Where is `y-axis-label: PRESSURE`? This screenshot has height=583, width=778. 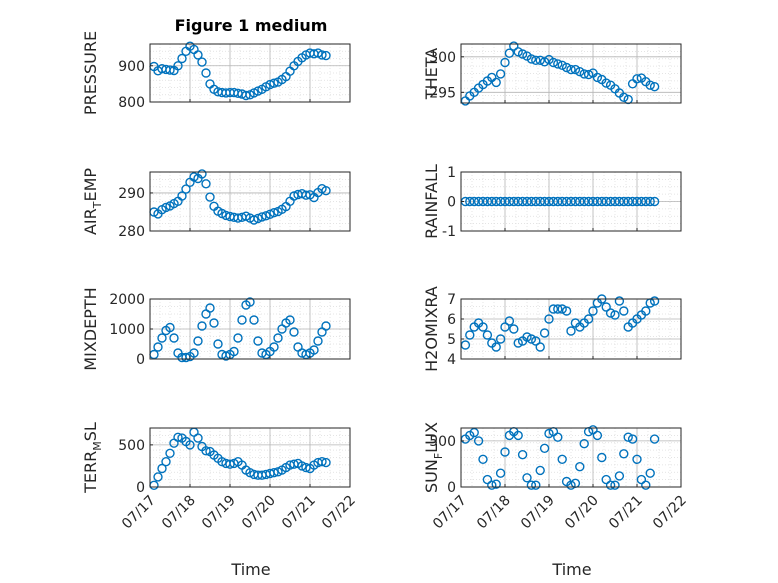 y-axis-label: PRESSURE is located at coordinates (90, 73).